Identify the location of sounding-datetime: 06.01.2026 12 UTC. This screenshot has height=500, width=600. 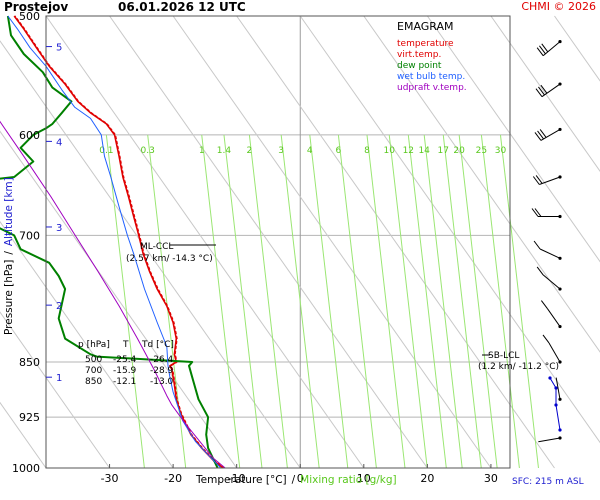
(182, 7).